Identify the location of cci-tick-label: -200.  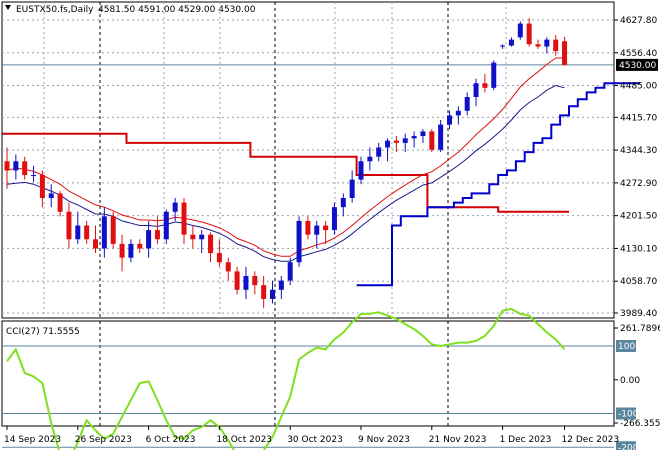
(628, 446).